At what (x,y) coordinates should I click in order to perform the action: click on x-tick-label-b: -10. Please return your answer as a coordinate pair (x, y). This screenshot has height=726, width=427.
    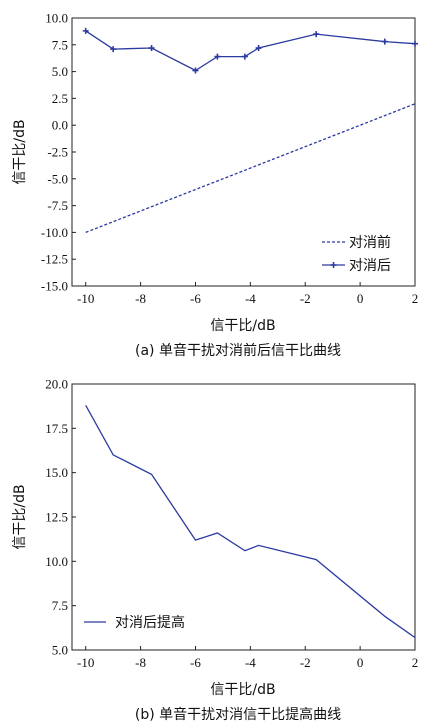
    Looking at the image, I should click on (85, 662).